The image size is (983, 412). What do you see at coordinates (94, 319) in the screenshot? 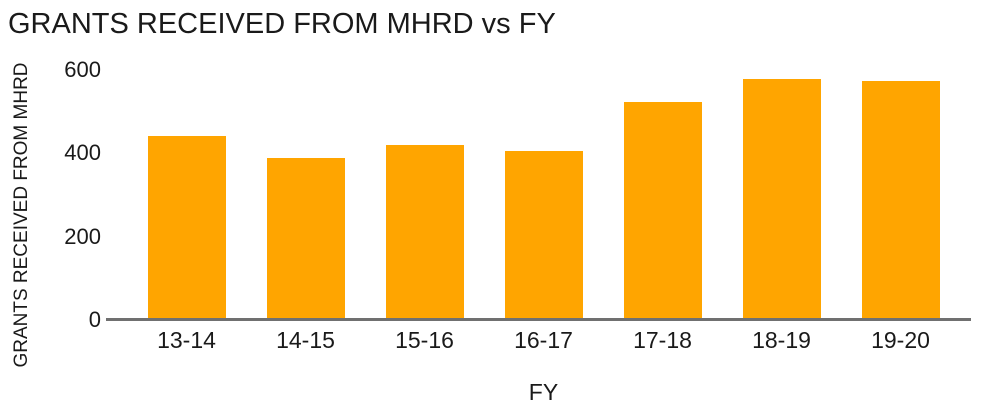
I see `y-tick-label-0: 0` at bounding box center [94, 319].